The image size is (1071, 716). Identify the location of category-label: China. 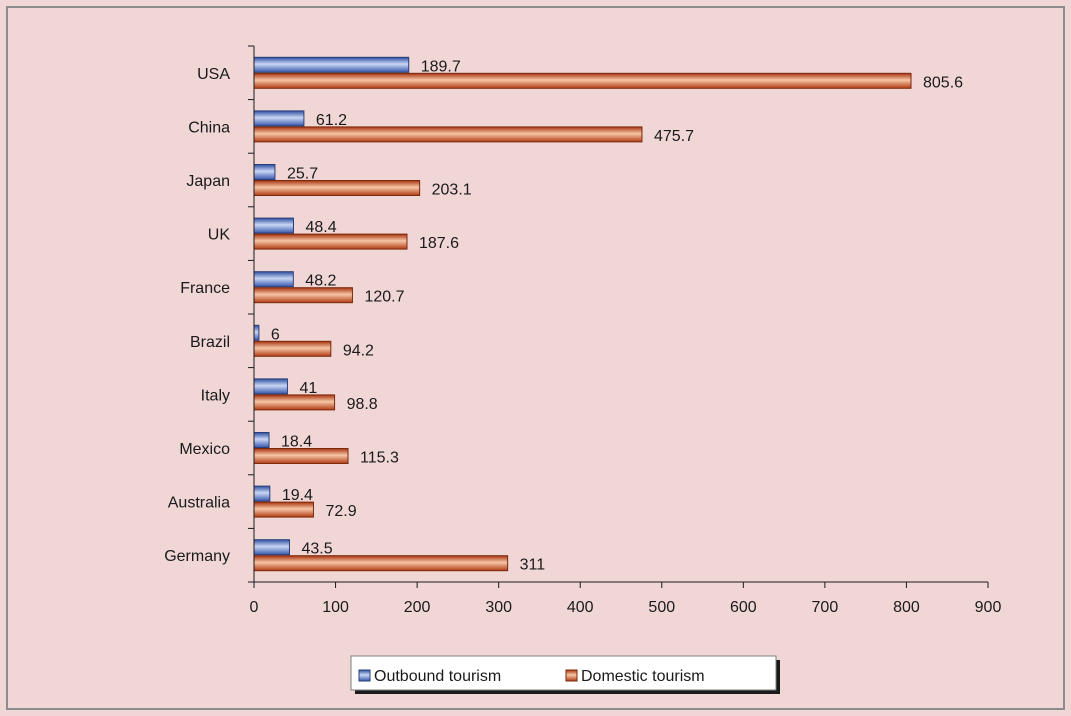
(209, 127).